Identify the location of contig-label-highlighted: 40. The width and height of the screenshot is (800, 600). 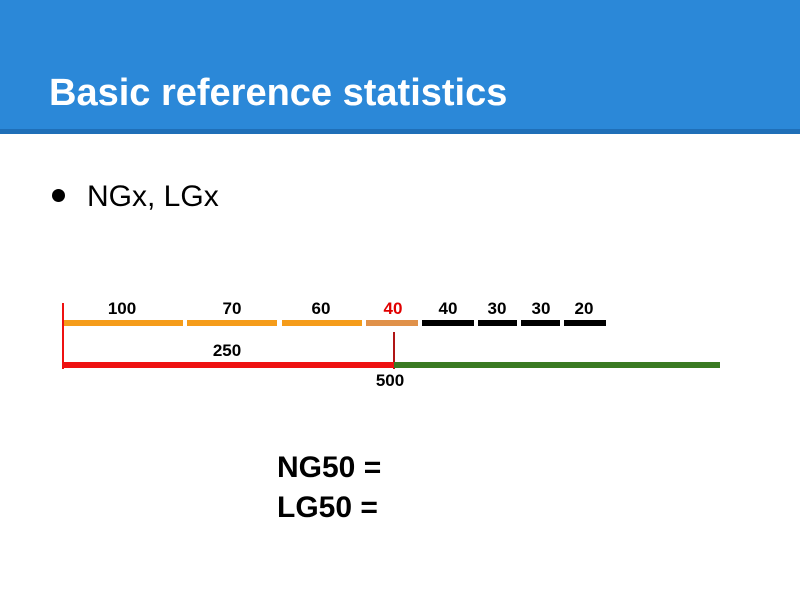
(393, 308).